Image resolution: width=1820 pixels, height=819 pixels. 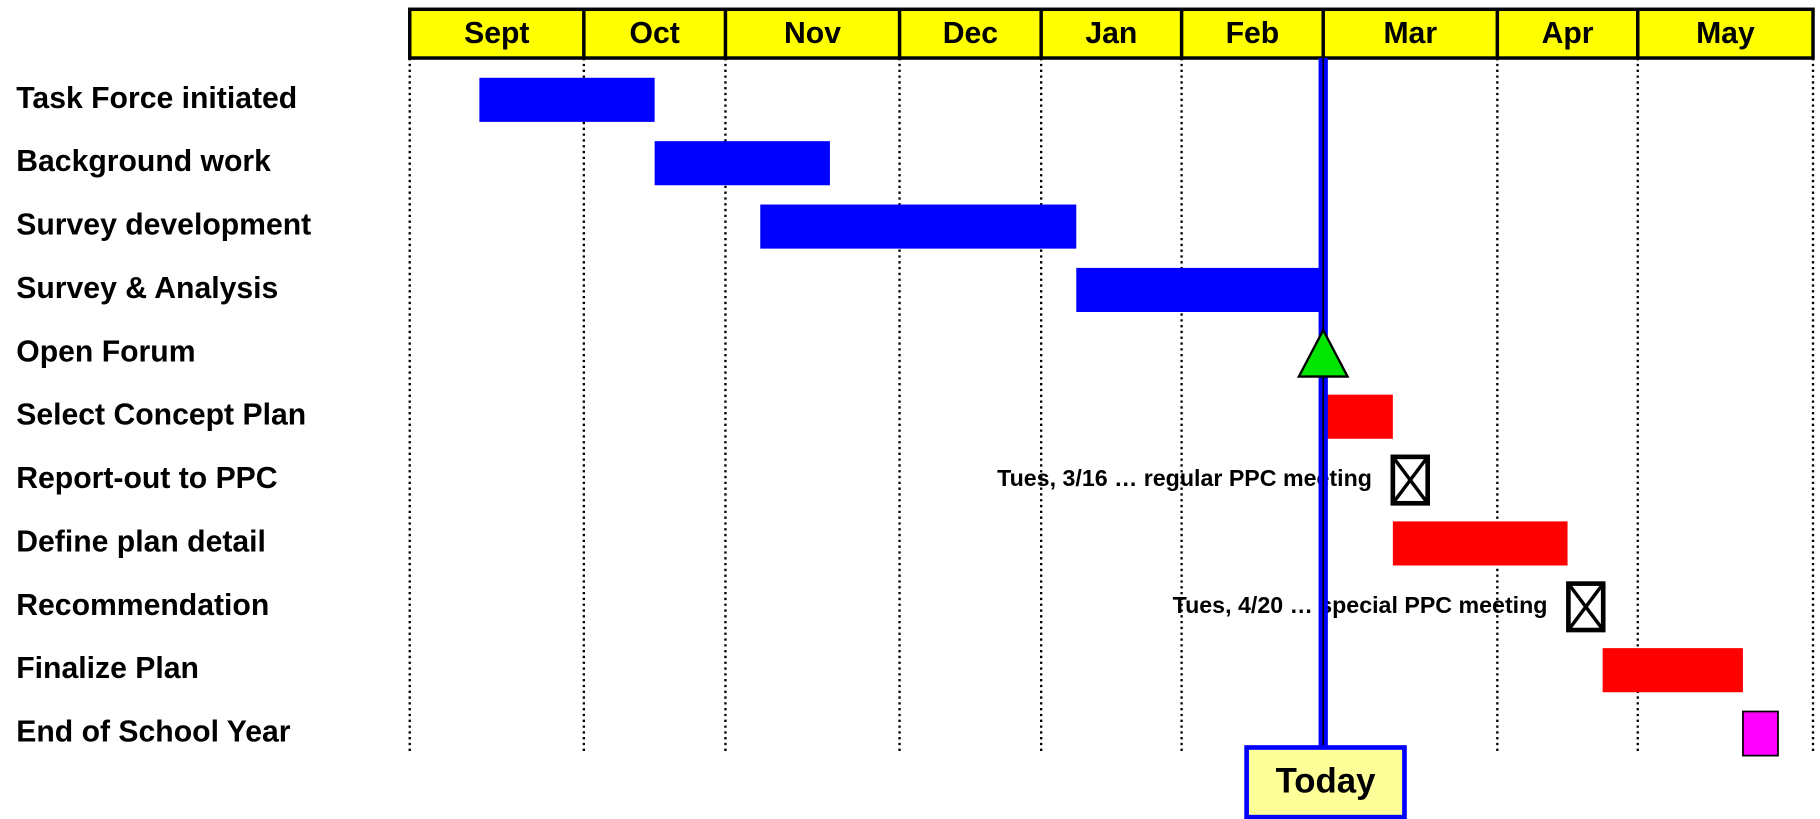 I want to click on task-label: Background work, so click(x=143, y=161).